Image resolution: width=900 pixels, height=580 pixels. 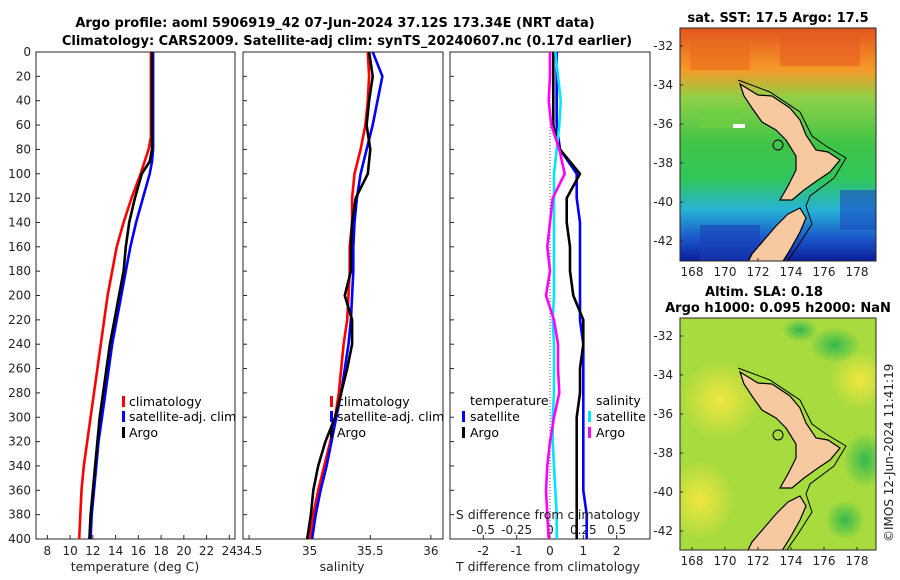 What do you see at coordinates (617, 551) in the screenshot?
I see `x-tick-label: 2` at bounding box center [617, 551].